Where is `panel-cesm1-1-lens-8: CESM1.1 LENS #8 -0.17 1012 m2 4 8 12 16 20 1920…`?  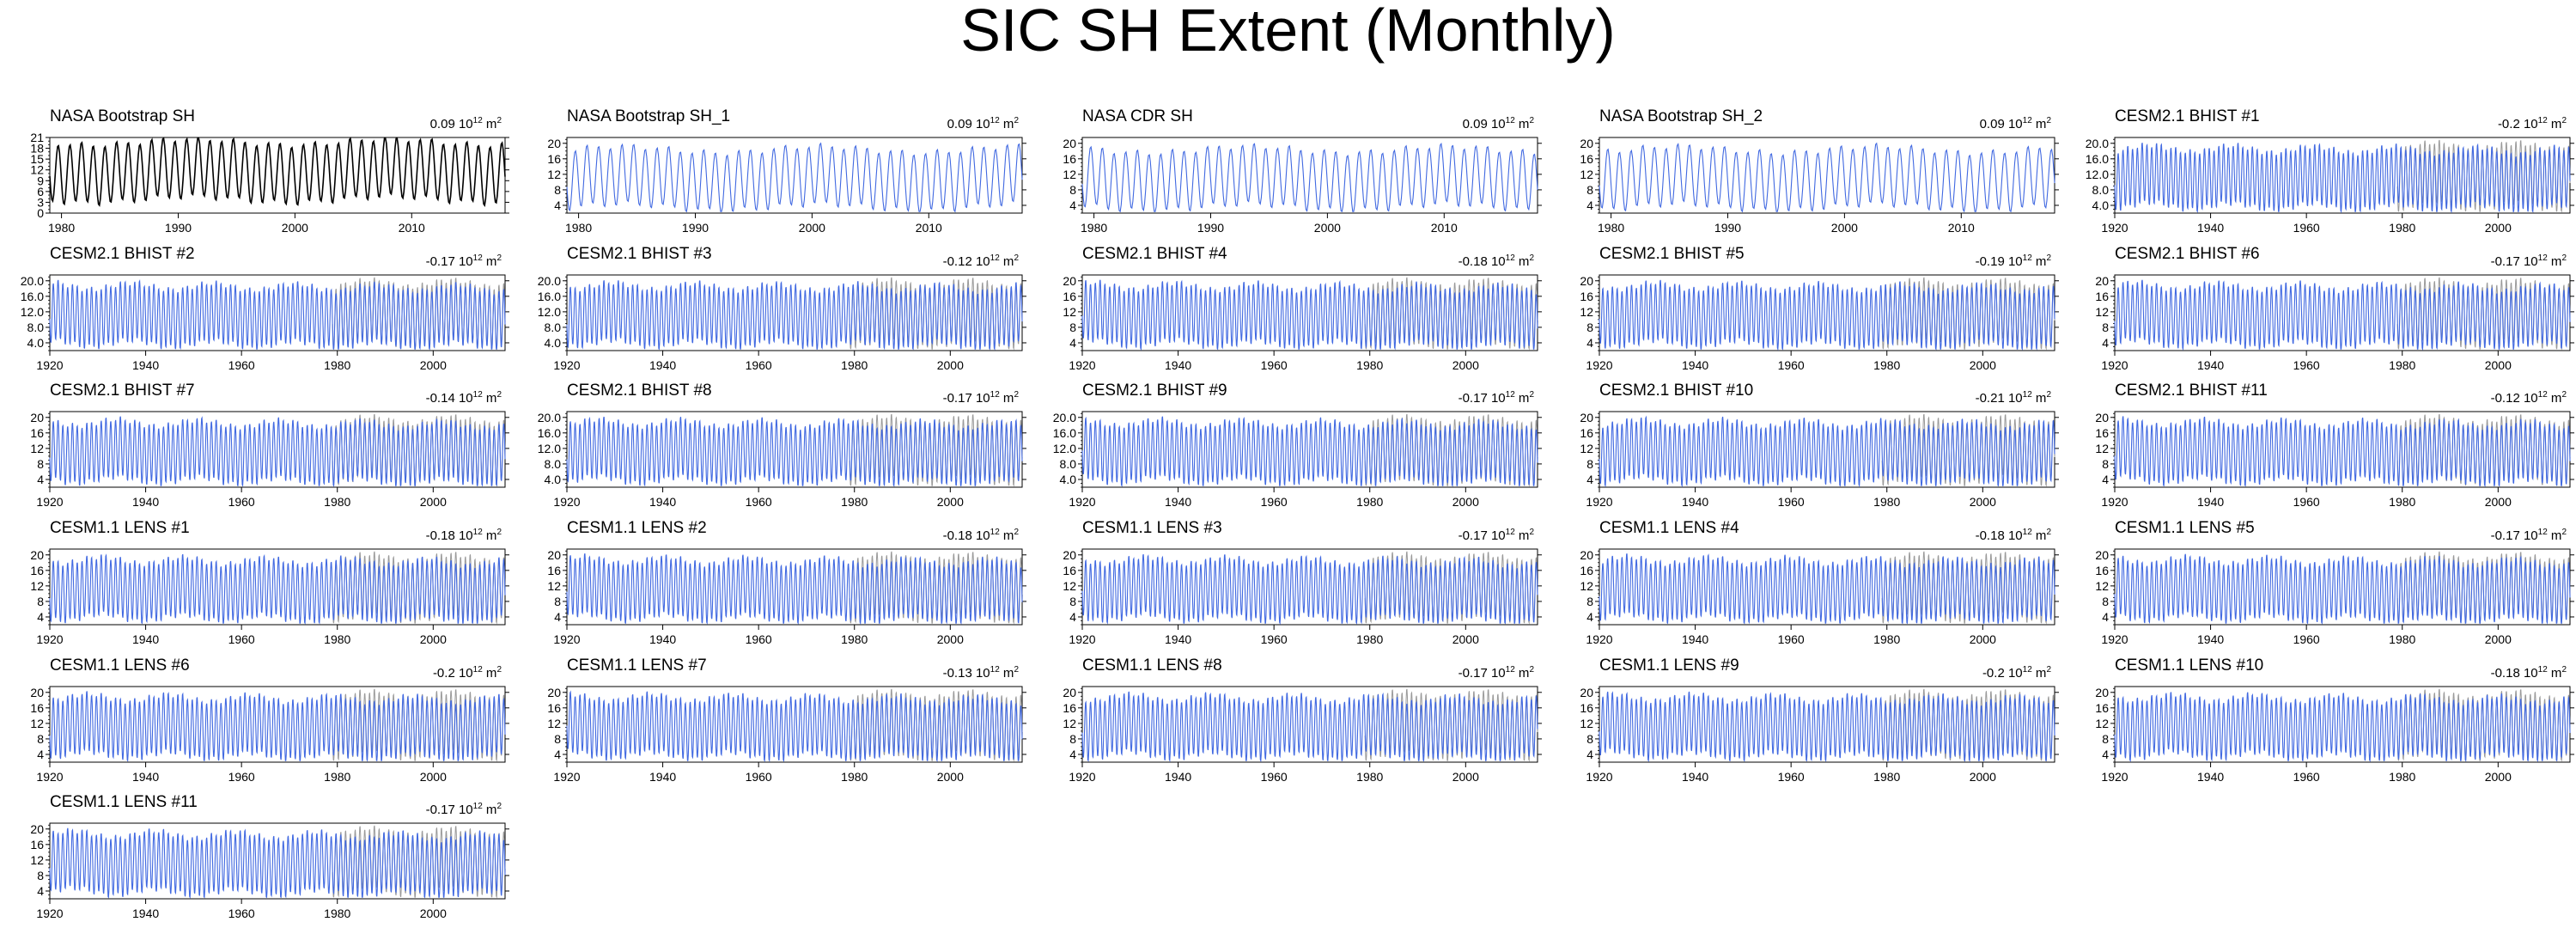
panel-cesm1-1-lens-8: CESM1.1 LENS #8 -0.17 1012 m2 4 8 12 16 20 1920… is located at coordinates (1290, 721).